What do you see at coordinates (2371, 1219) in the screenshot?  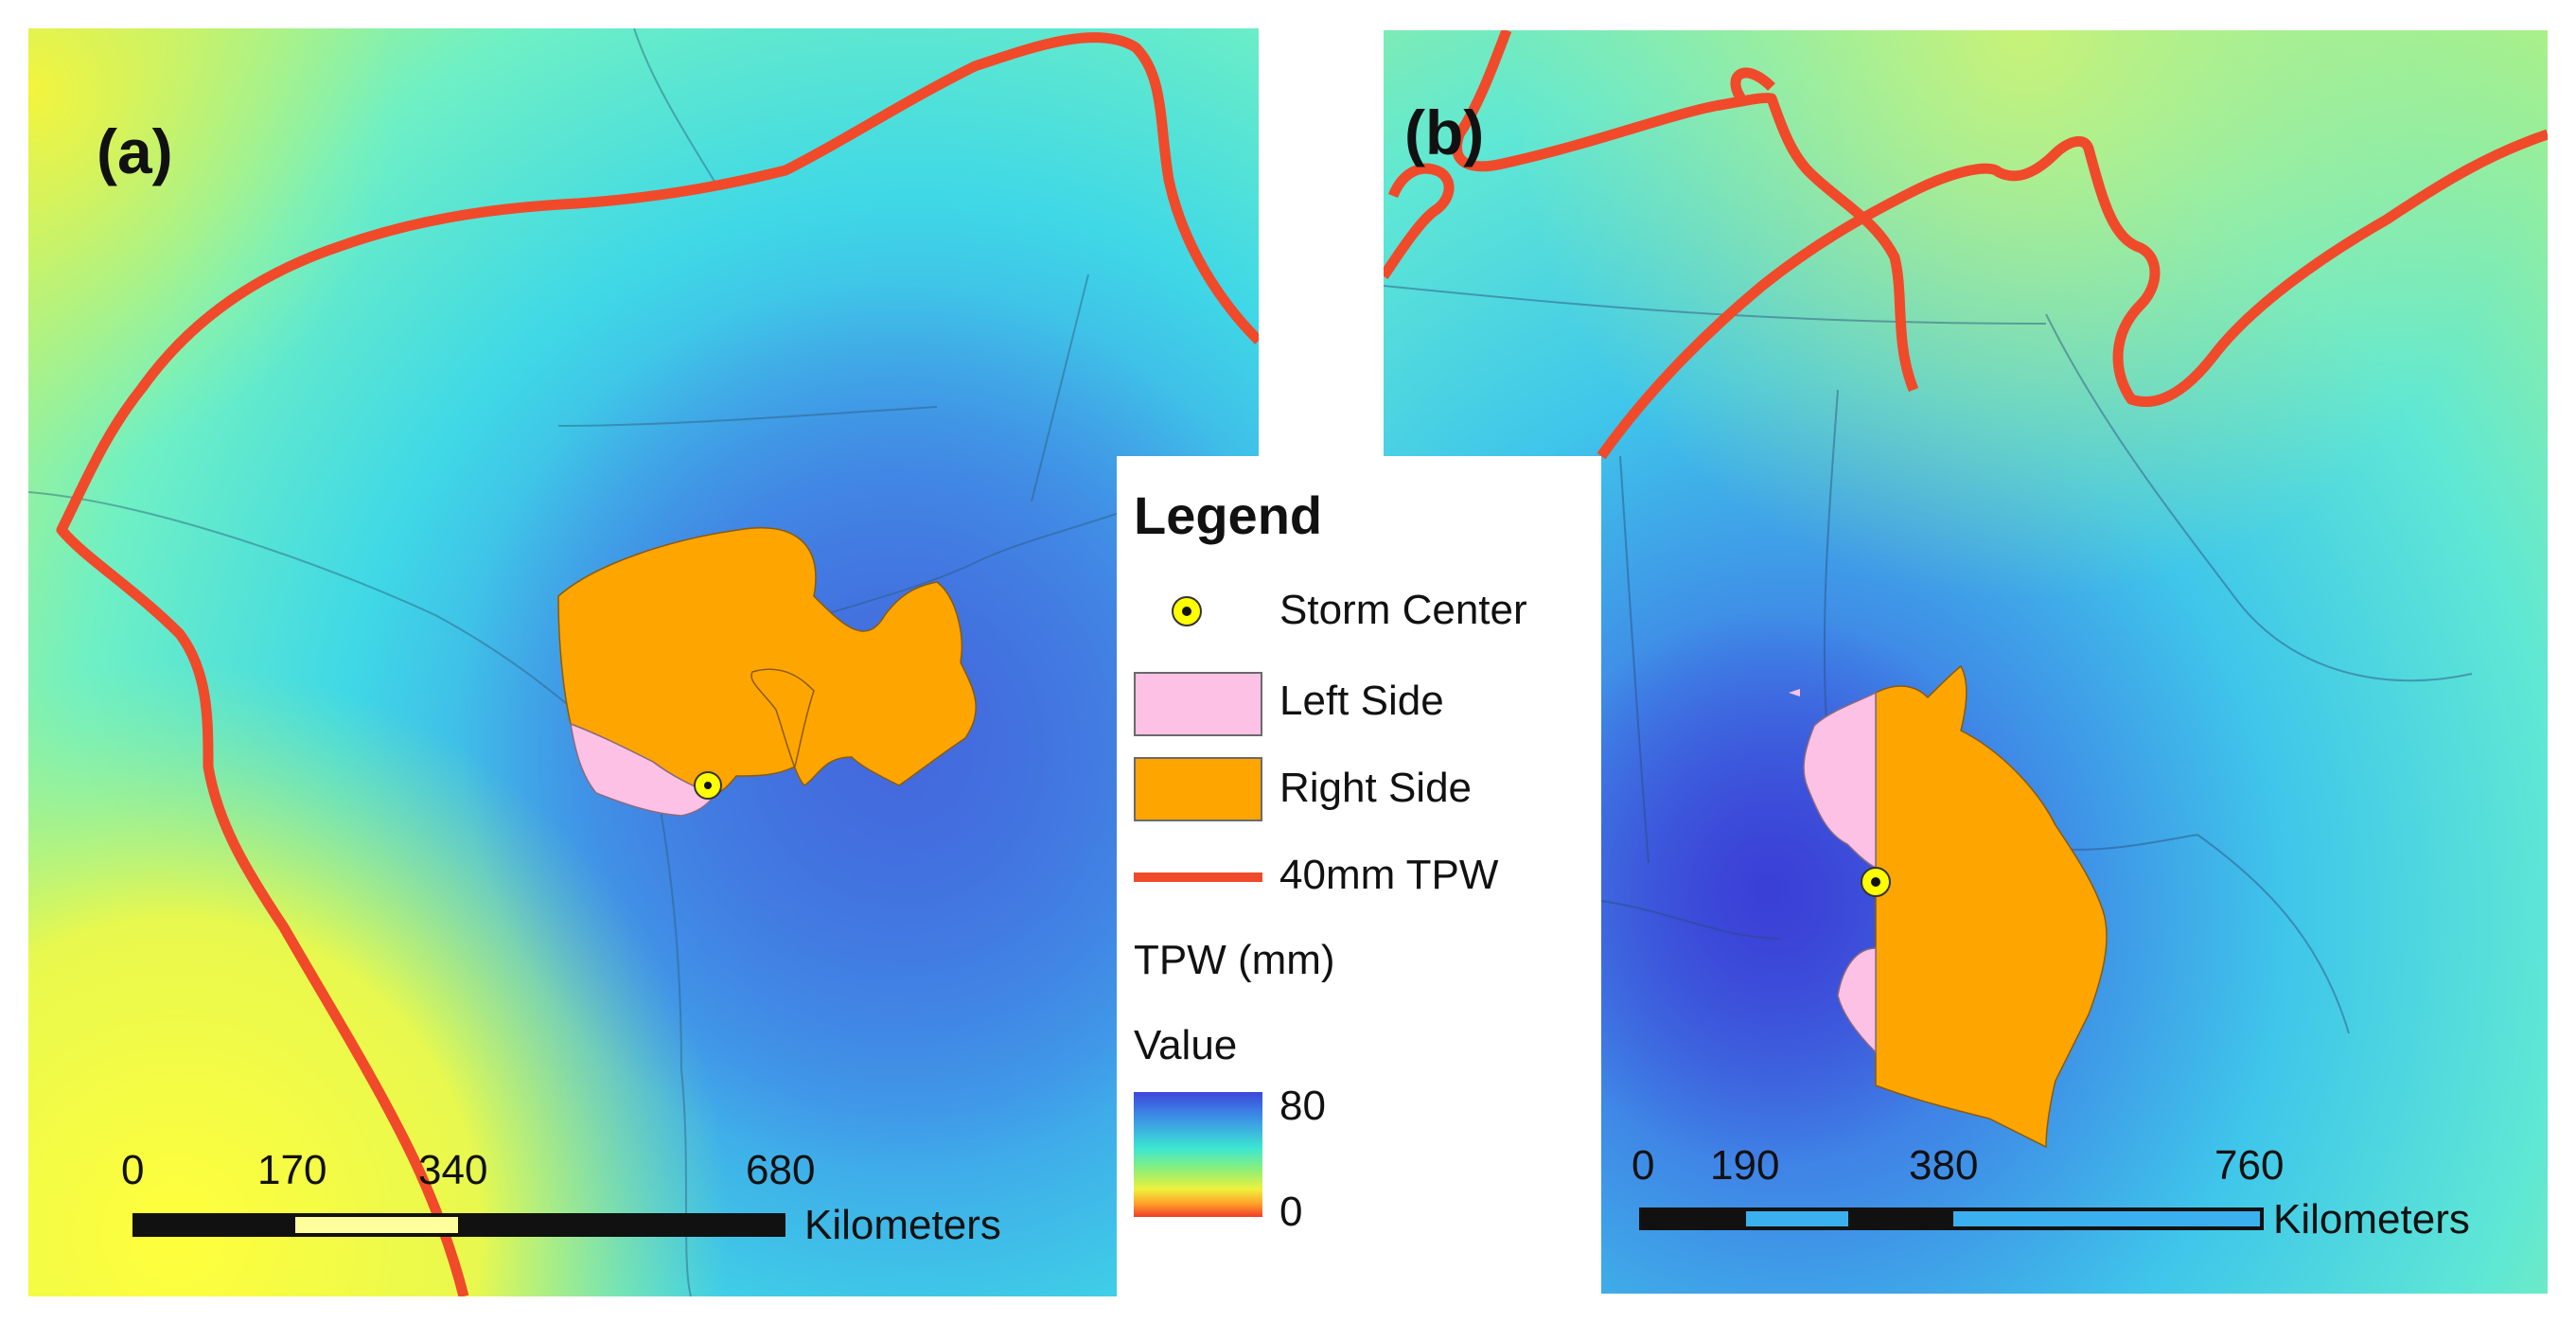 I see `scale-unit-b: Kilometers` at bounding box center [2371, 1219].